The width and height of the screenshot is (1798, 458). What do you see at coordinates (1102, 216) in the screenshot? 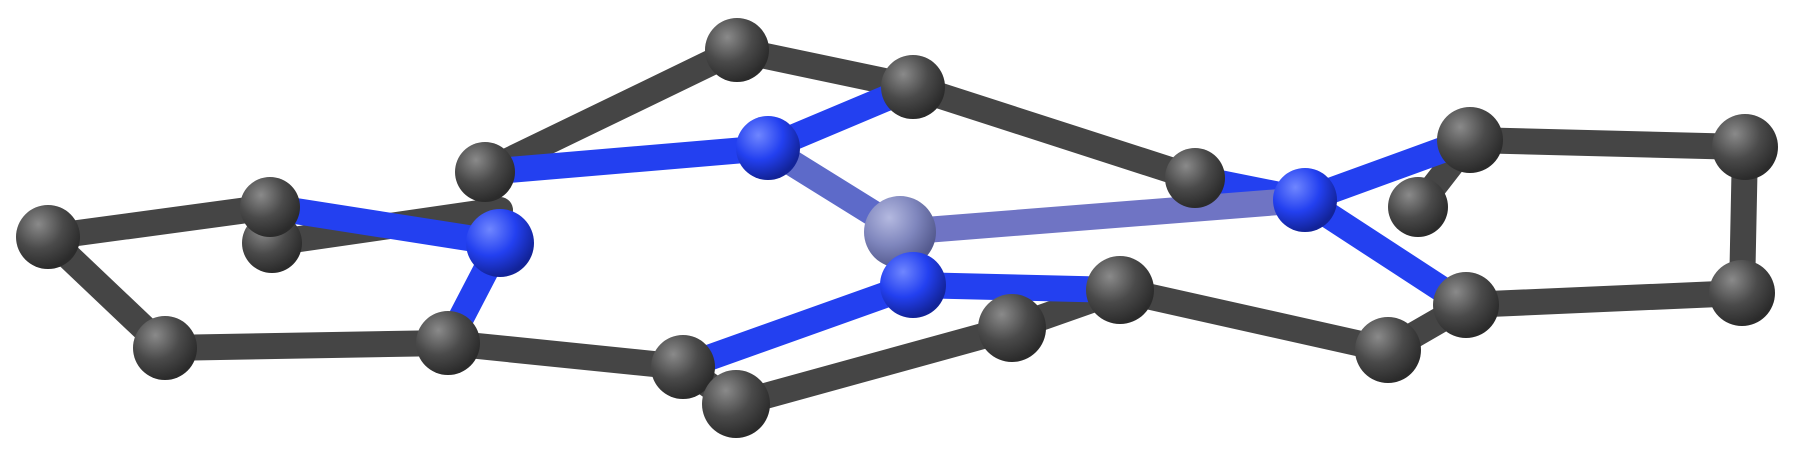
I see `bond-n-metal` at bounding box center [1102, 216].